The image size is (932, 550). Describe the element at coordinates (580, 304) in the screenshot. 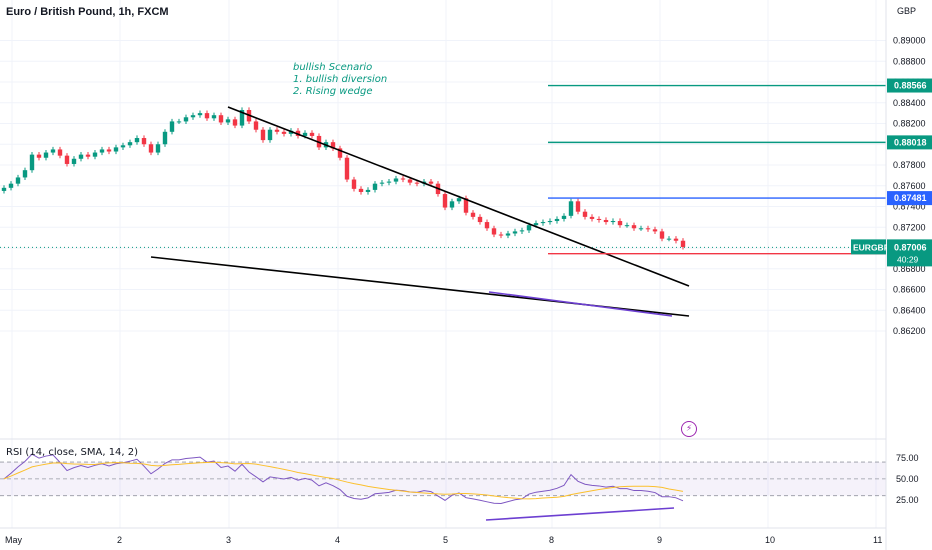

I see `price-divergence-line` at that location.